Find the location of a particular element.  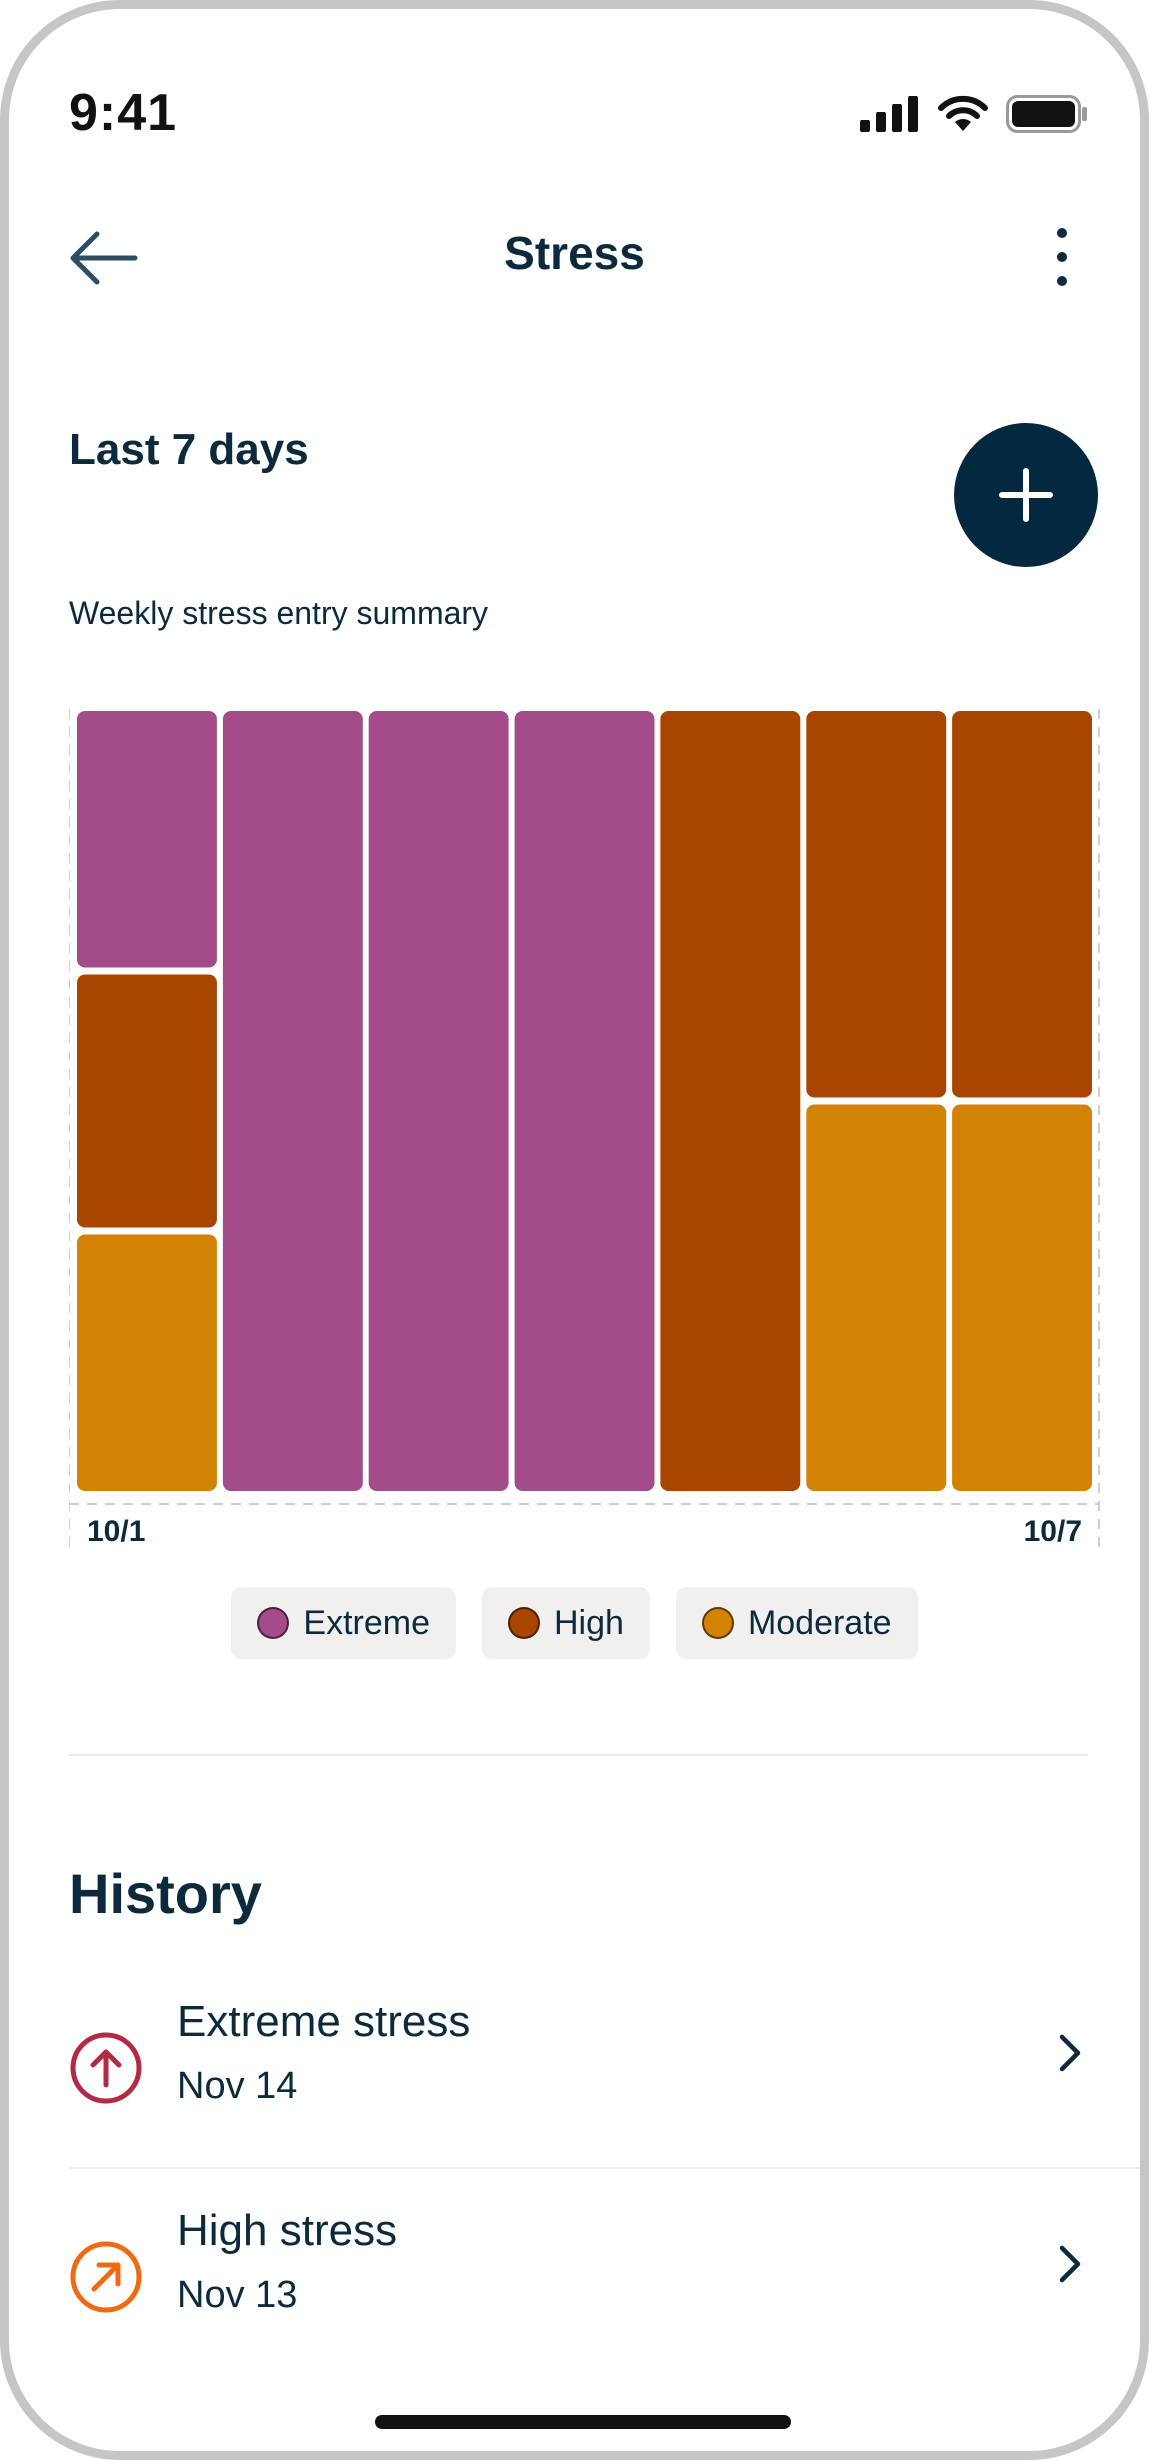

back-button is located at coordinates (105, 258).